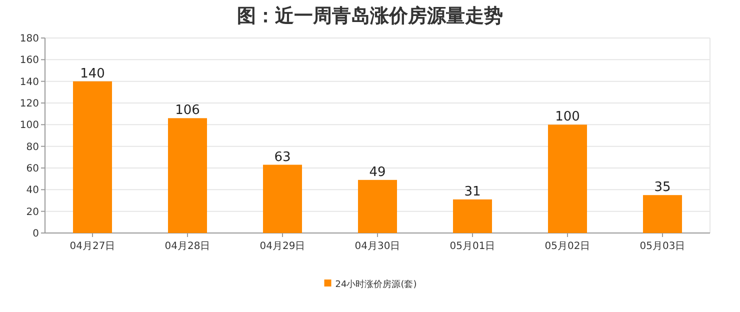  I want to click on y-tick-label: 60, so click(32, 169).